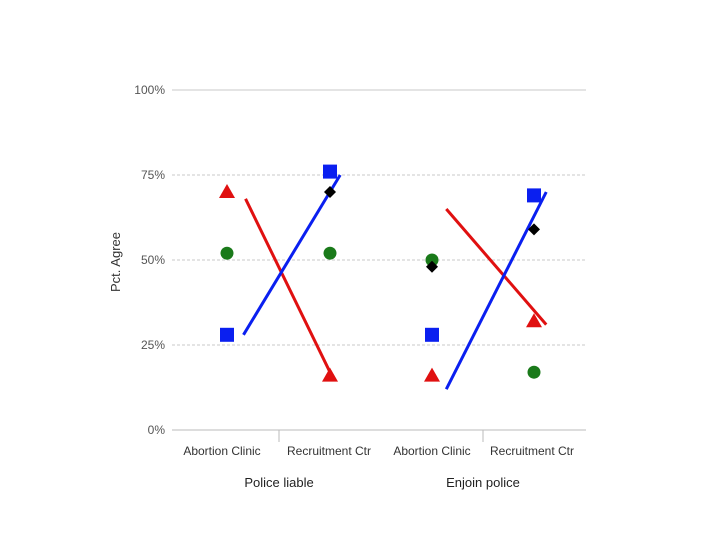  What do you see at coordinates (379, 435) in the screenshot?
I see `axis-layer` at bounding box center [379, 435].